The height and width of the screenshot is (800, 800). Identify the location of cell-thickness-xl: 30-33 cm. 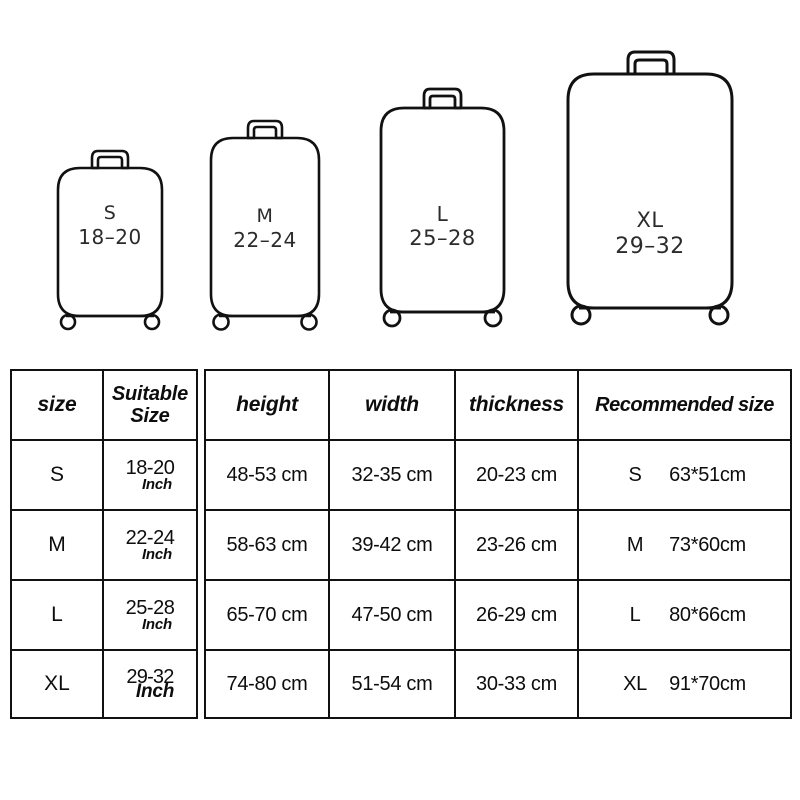
(516, 684).